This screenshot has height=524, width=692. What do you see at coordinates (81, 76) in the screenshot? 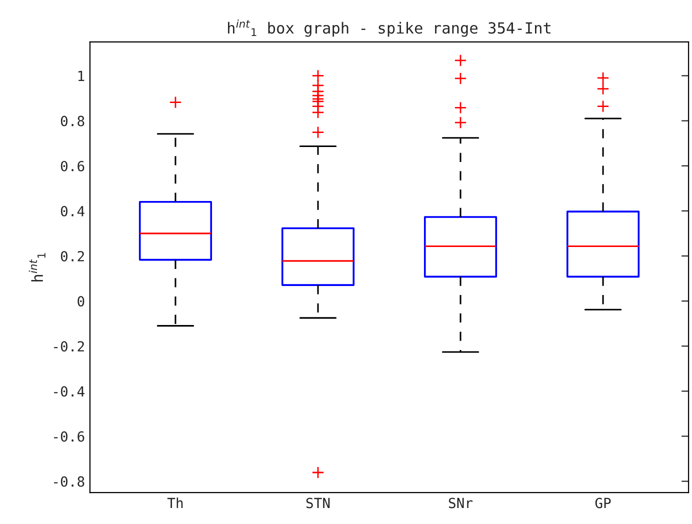
I see `y-tick-label: 1` at bounding box center [81, 76].